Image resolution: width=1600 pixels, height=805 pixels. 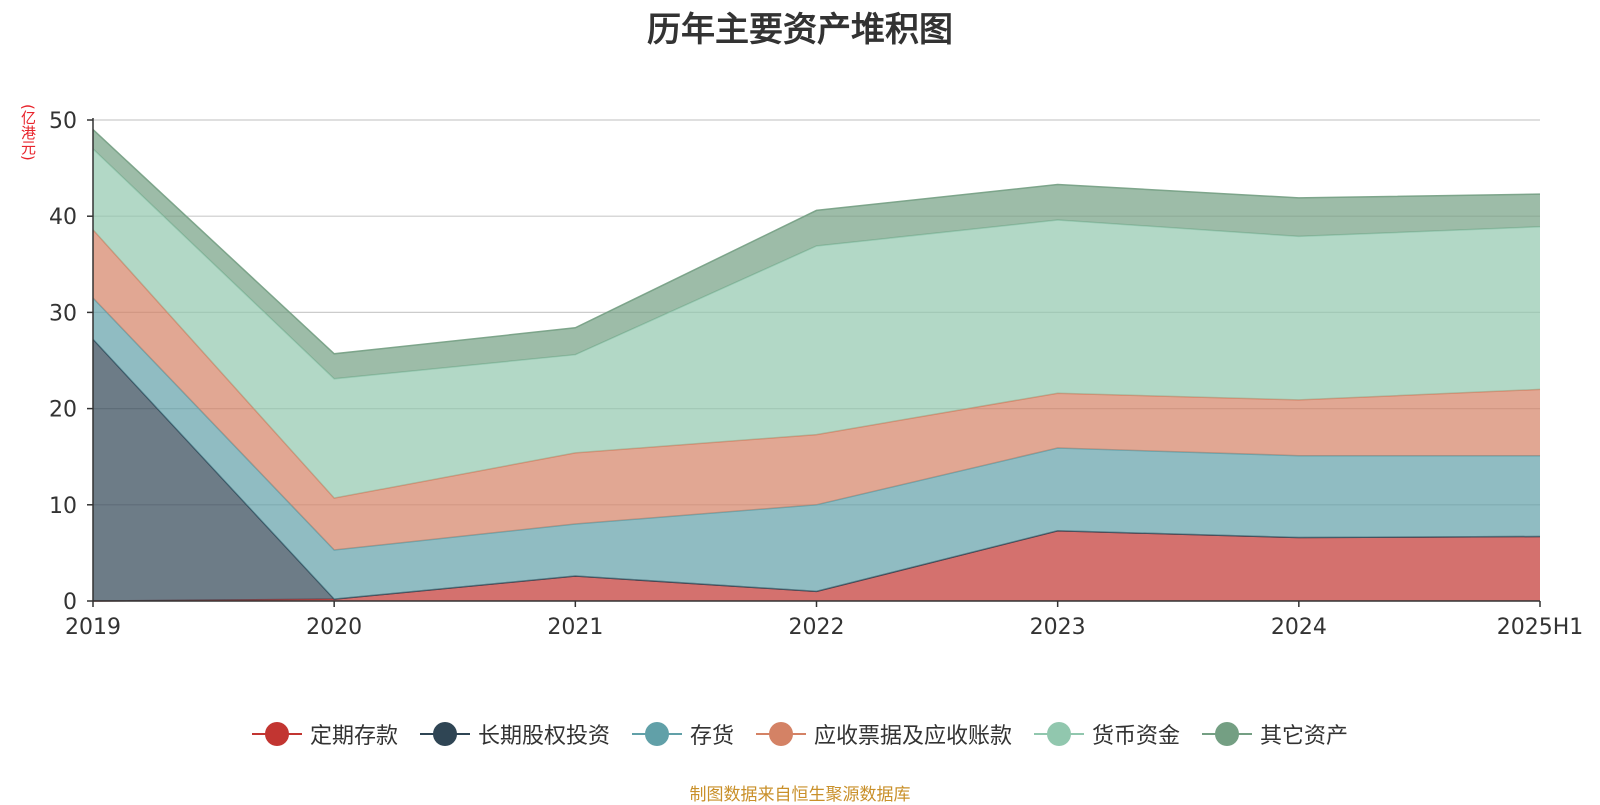 What do you see at coordinates (93, 627) in the screenshot?
I see `x-tick-label: 2019` at bounding box center [93, 627].